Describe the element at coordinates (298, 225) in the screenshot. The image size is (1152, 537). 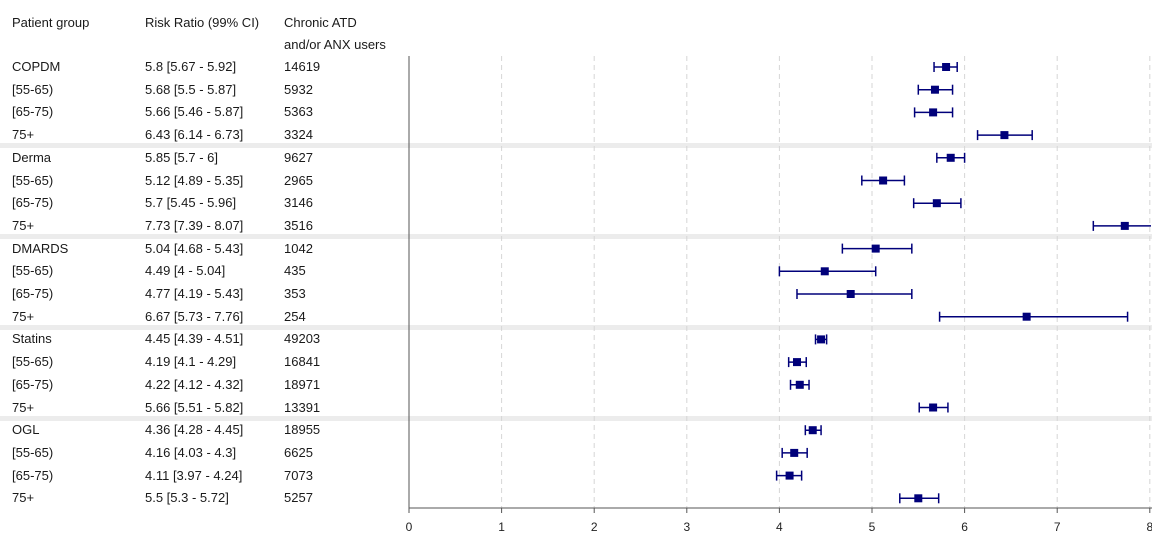
I see `users-count: 3516` at that location.